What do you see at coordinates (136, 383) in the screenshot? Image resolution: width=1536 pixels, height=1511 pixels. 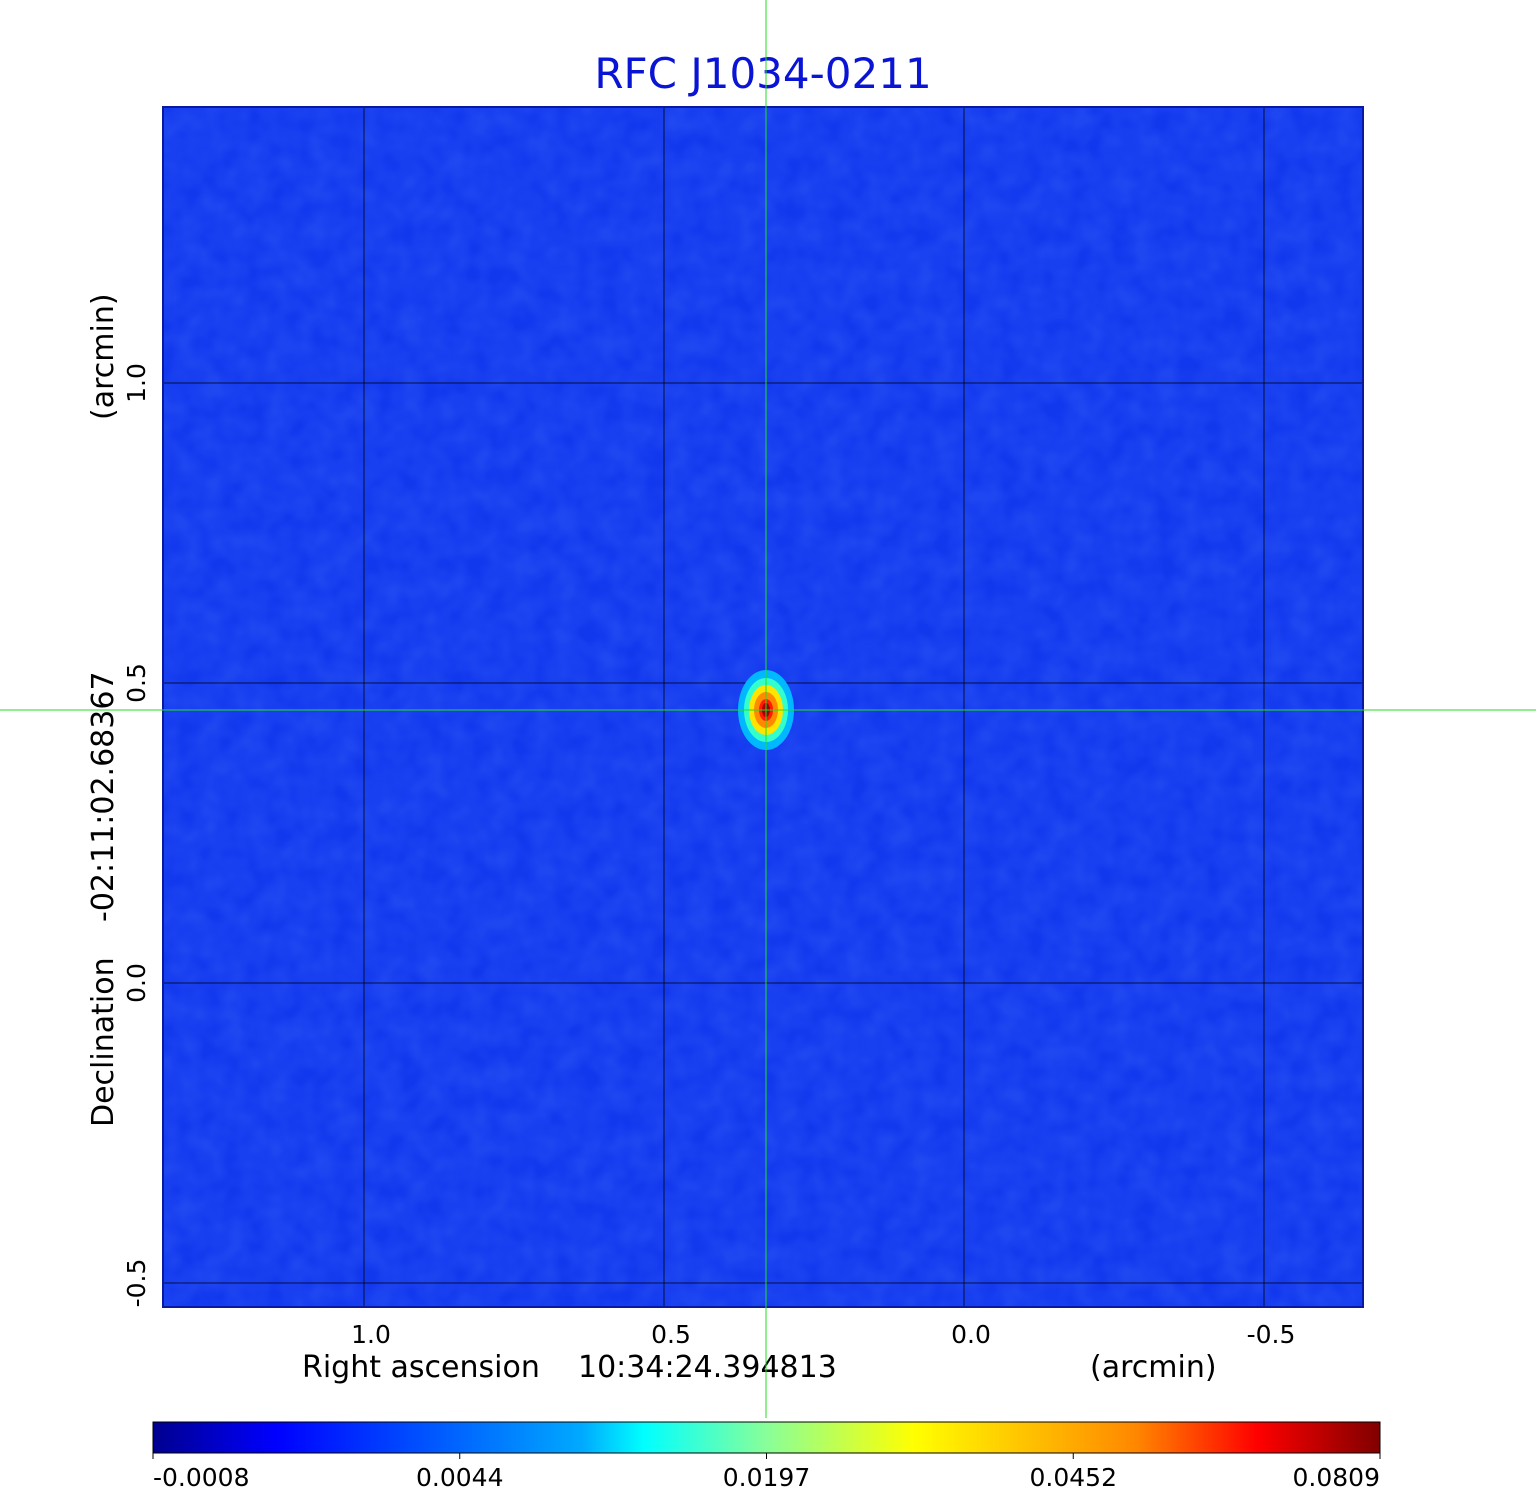 I see `y-tick-label: 1.0` at bounding box center [136, 383].